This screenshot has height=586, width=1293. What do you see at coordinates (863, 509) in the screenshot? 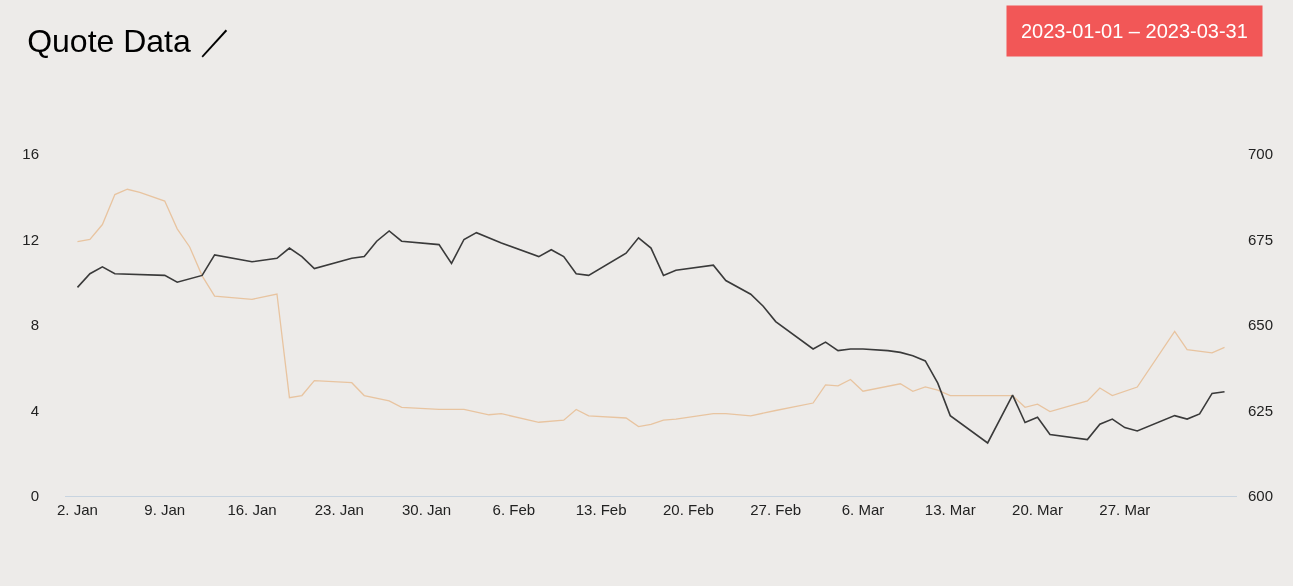
I see `x-tick-label: 6. Mar` at bounding box center [863, 509].